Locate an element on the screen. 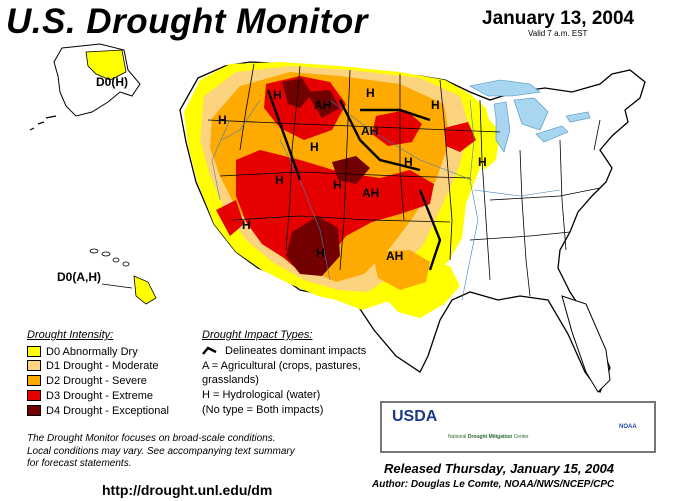 The width and height of the screenshot is (675, 501). noaa-logo-text: NOAA is located at coordinates (628, 427).